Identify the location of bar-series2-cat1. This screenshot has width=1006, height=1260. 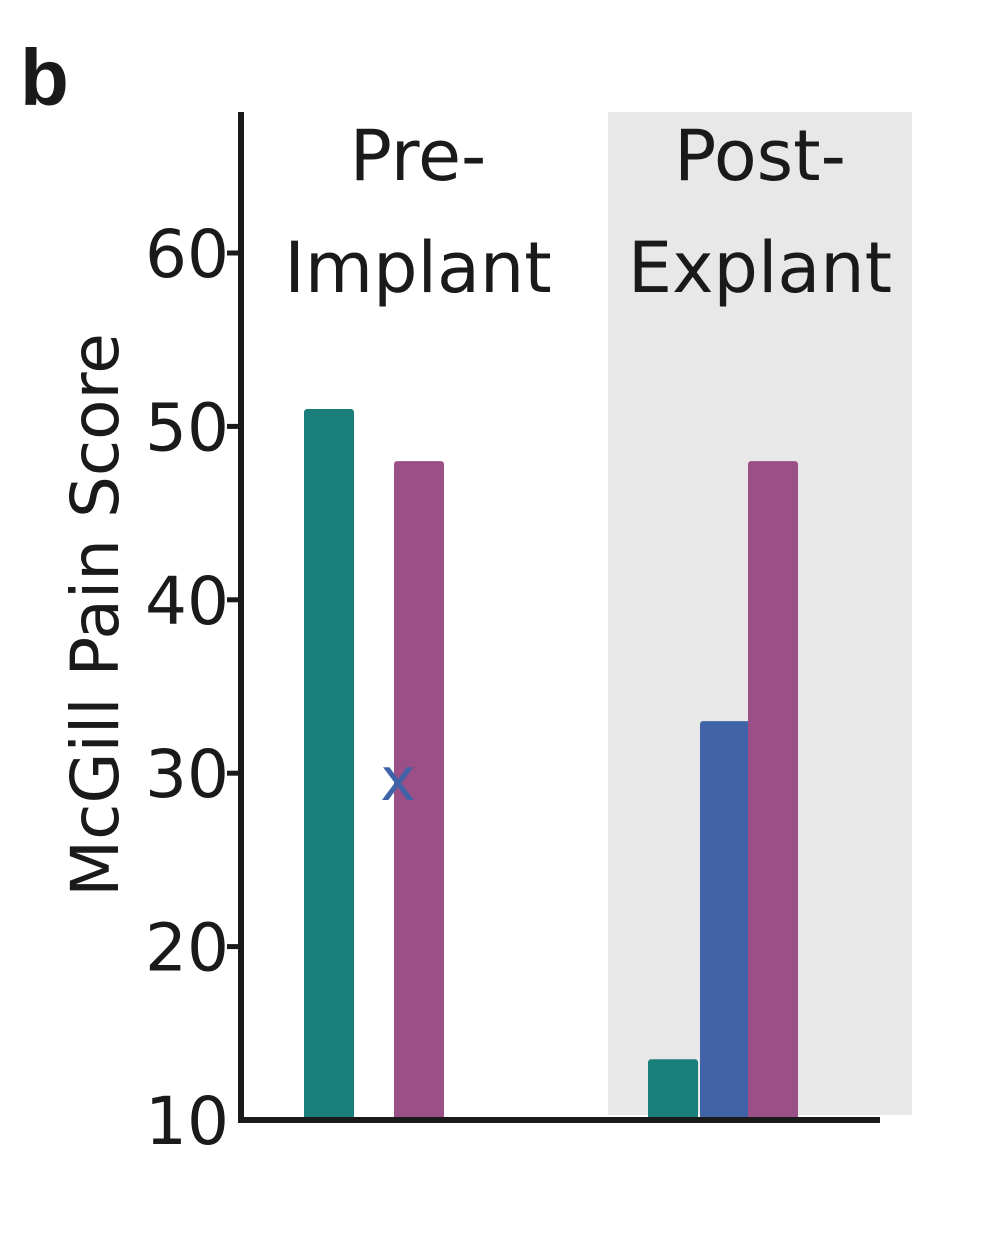
(773, 791).